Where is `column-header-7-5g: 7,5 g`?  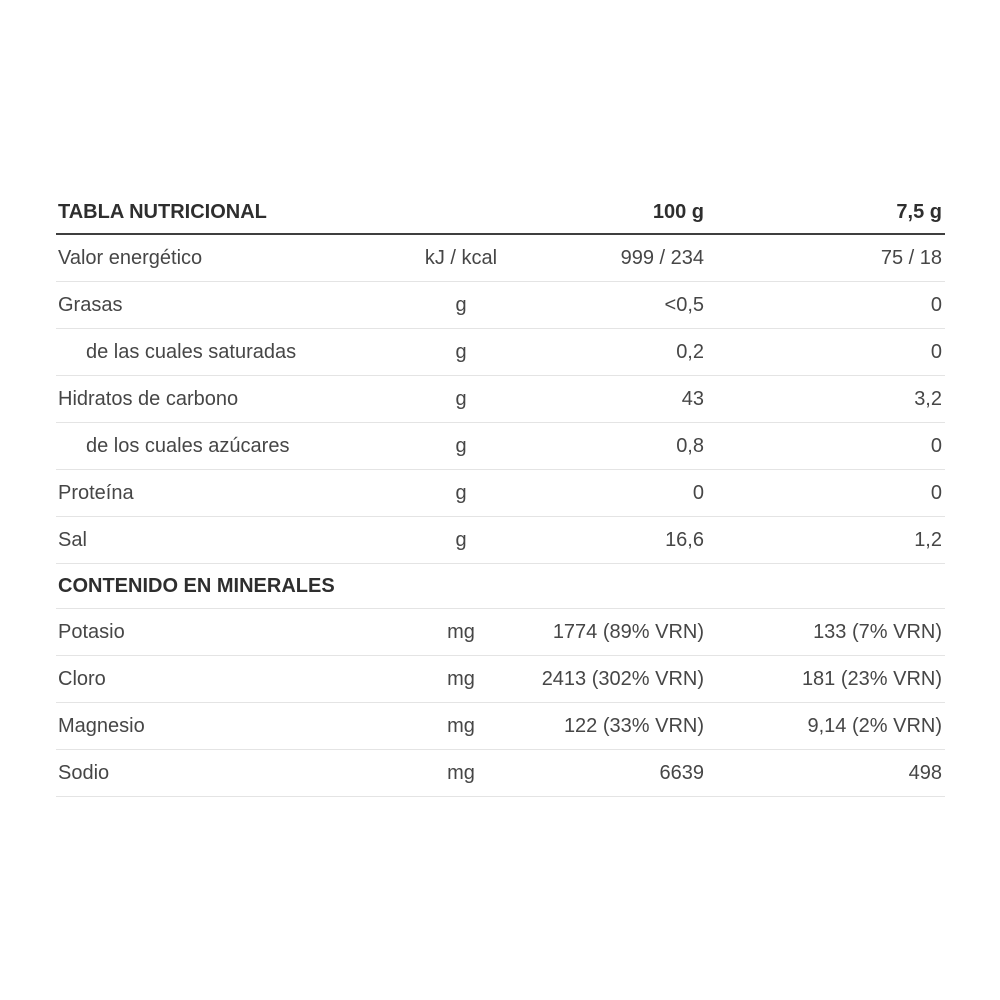
column-header-7-5g: 7,5 g is located at coordinates (919, 212).